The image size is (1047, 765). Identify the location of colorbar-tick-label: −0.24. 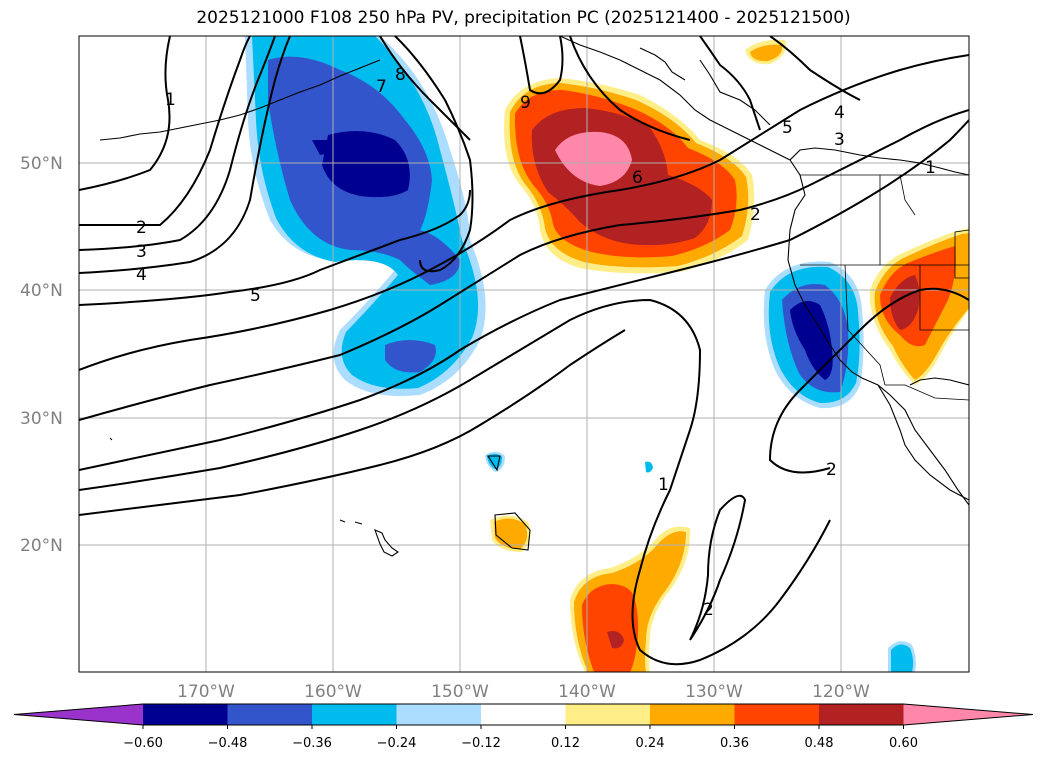
(397, 743).